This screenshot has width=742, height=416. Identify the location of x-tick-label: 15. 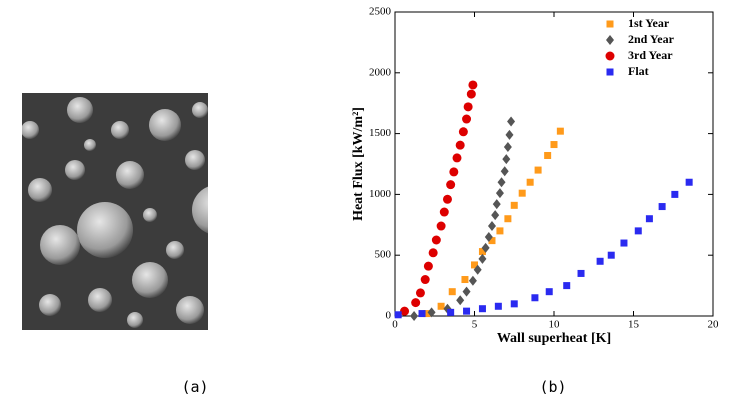
(634, 325).